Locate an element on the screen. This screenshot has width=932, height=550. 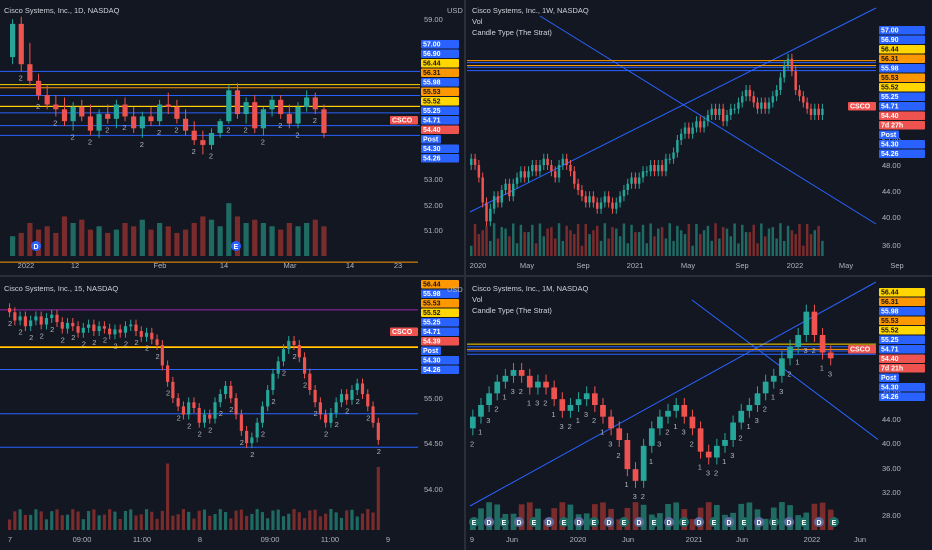
event-marker-label: D is located at coordinates (638, 523).